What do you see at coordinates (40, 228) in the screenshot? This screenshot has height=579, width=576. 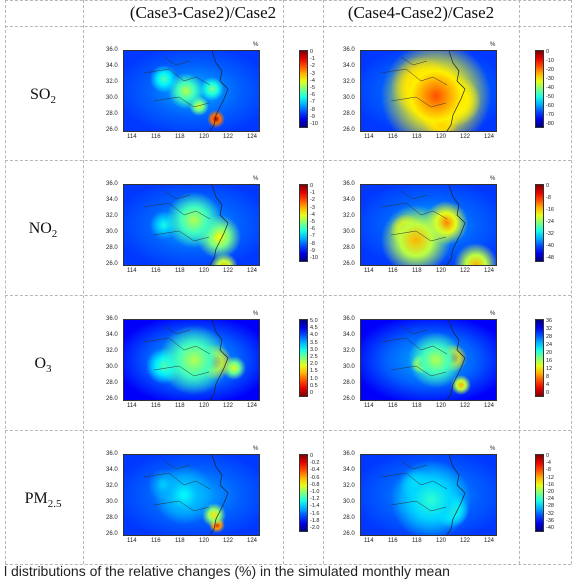 I see `species-name: NO` at bounding box center [40, 228].